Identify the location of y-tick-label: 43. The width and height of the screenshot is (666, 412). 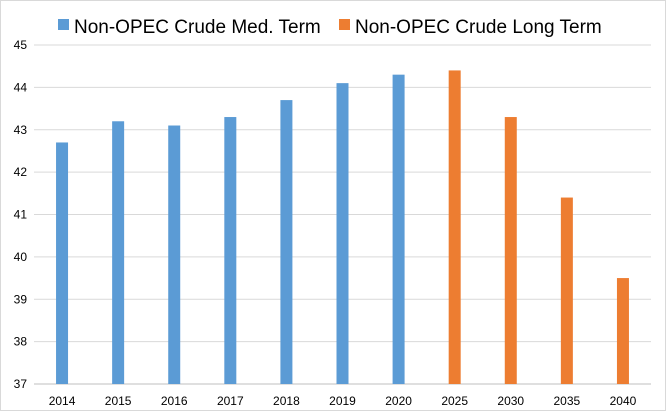
(21, 130).